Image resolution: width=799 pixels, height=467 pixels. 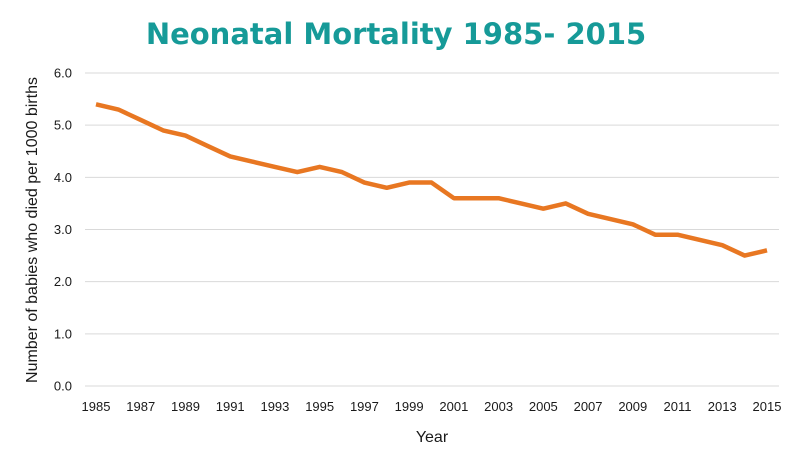 What do you see at coordinates (678, 406) in the screenshot?
I see `x-tick-label: 2011` at bounding box center [678, 406].